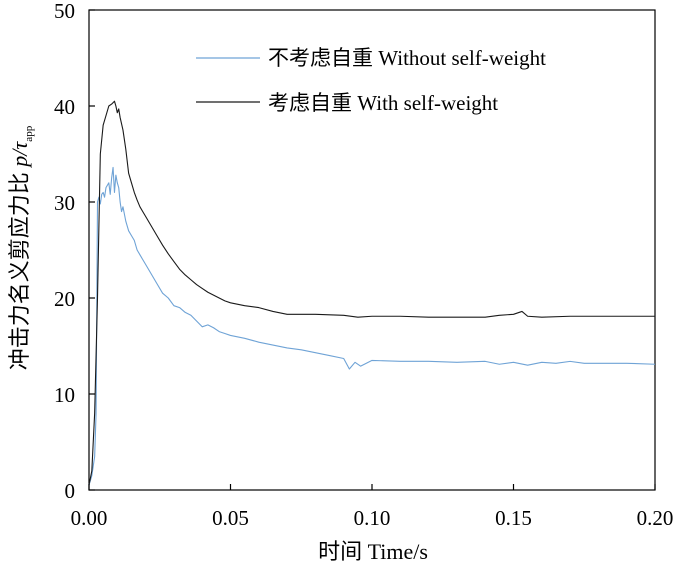 The width and height of the screenshot is (700, 581). Describe the element at coordinates (383, 103) in the screenshot. I see `legend-label-with-self-weight: 考虑自重 With self-weight` at that location.